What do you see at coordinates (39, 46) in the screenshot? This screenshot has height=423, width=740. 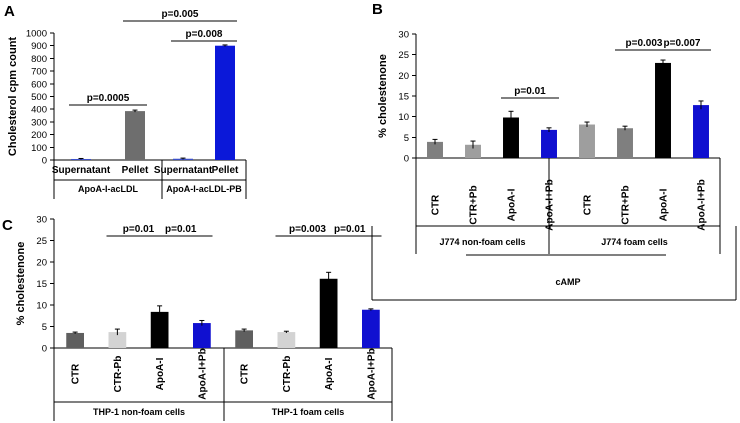 I see `y-tick-label: 900` at bounding box center [39, 46].